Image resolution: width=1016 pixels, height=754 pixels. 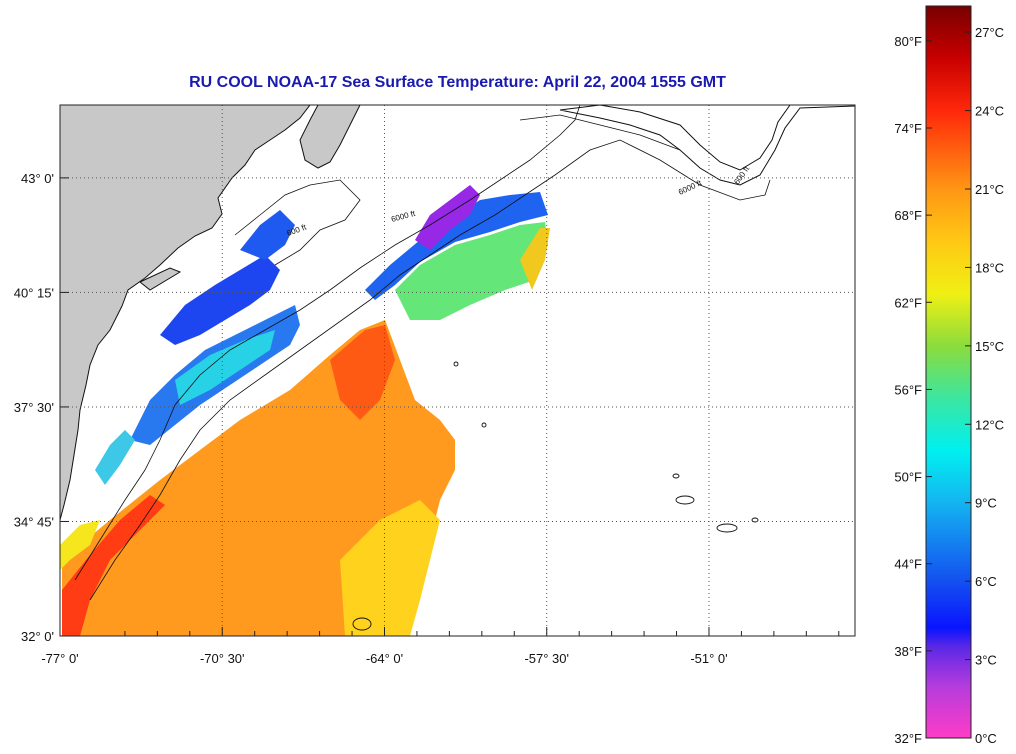 I want to click on colorbar-label-f-1: 38°F, so click(x=908, y=651).